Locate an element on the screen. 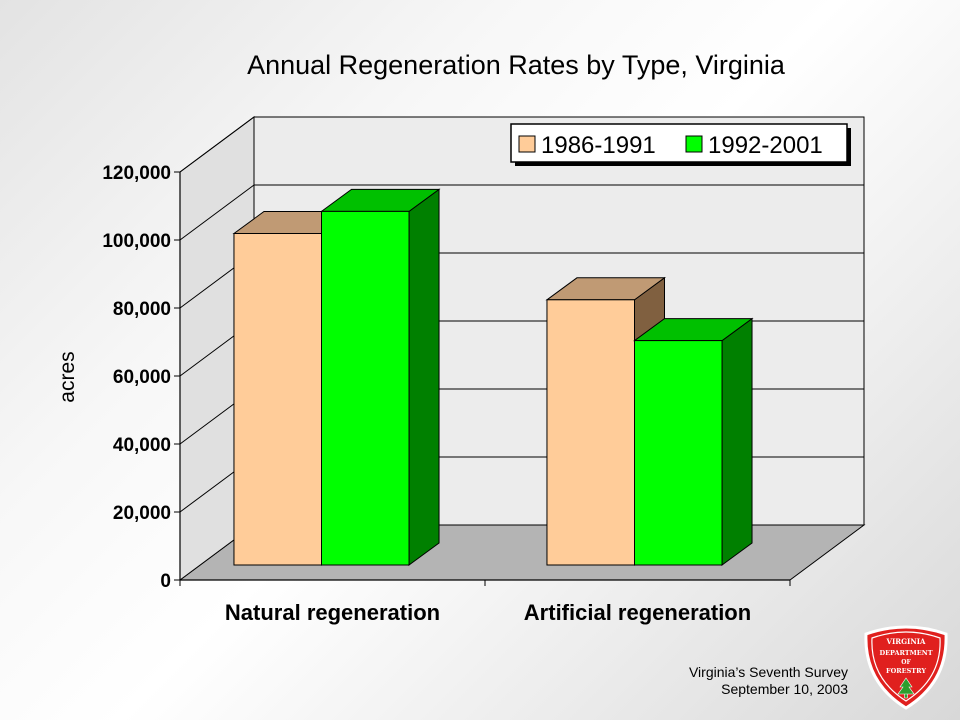 This screenshot has width=960, height=720. logo-line3: OF is located at coordinates (906, 662).